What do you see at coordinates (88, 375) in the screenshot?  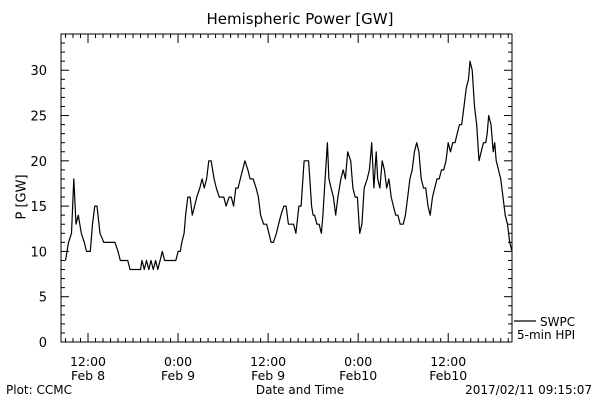 I see `x-tick-date-label: Feb 8` at bounding box center [88, 375].